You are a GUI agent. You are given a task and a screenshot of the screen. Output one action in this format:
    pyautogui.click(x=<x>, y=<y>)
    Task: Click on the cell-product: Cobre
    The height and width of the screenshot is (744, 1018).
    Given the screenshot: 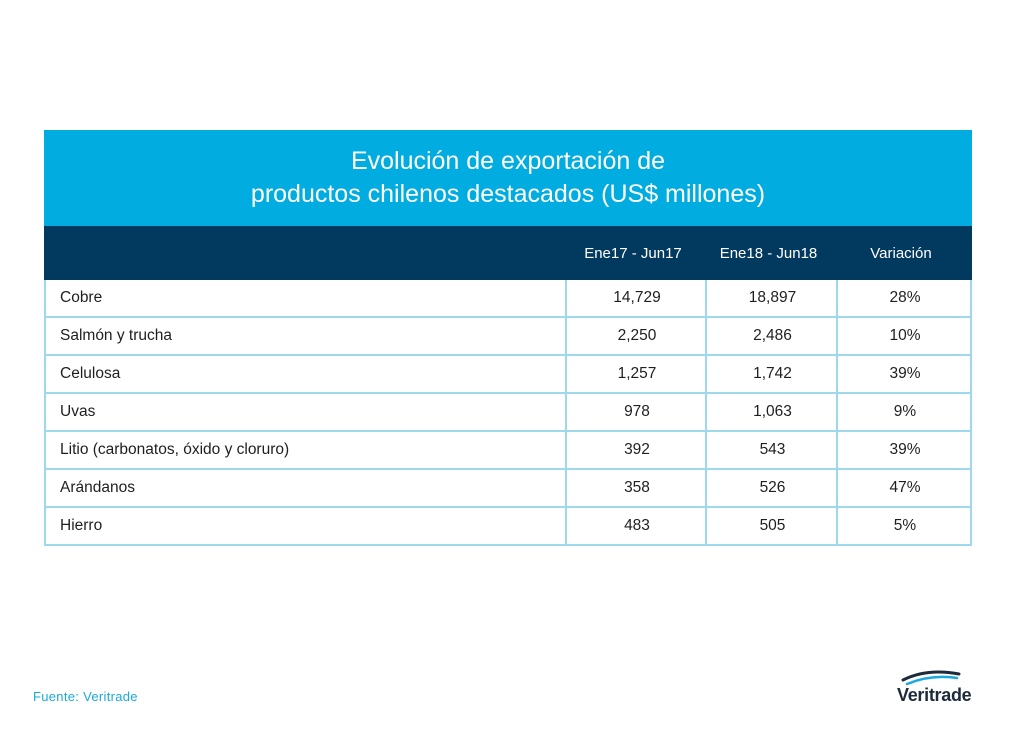 What is the action you would take?
    pyautogui.click(x=81, y=297)
    